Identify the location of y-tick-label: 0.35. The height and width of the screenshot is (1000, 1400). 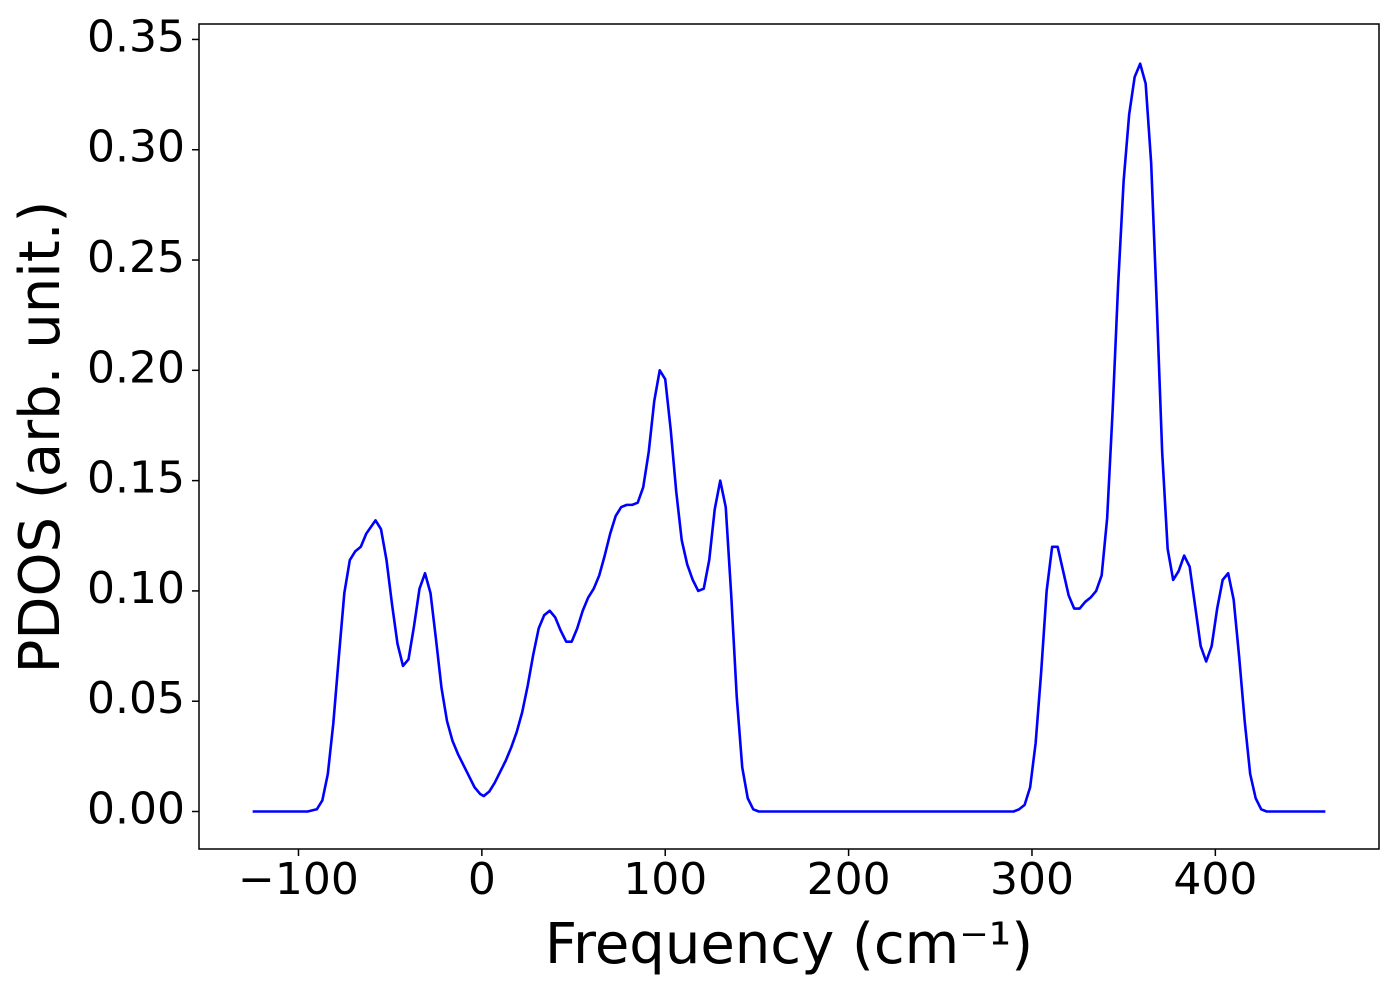
(136, 36).